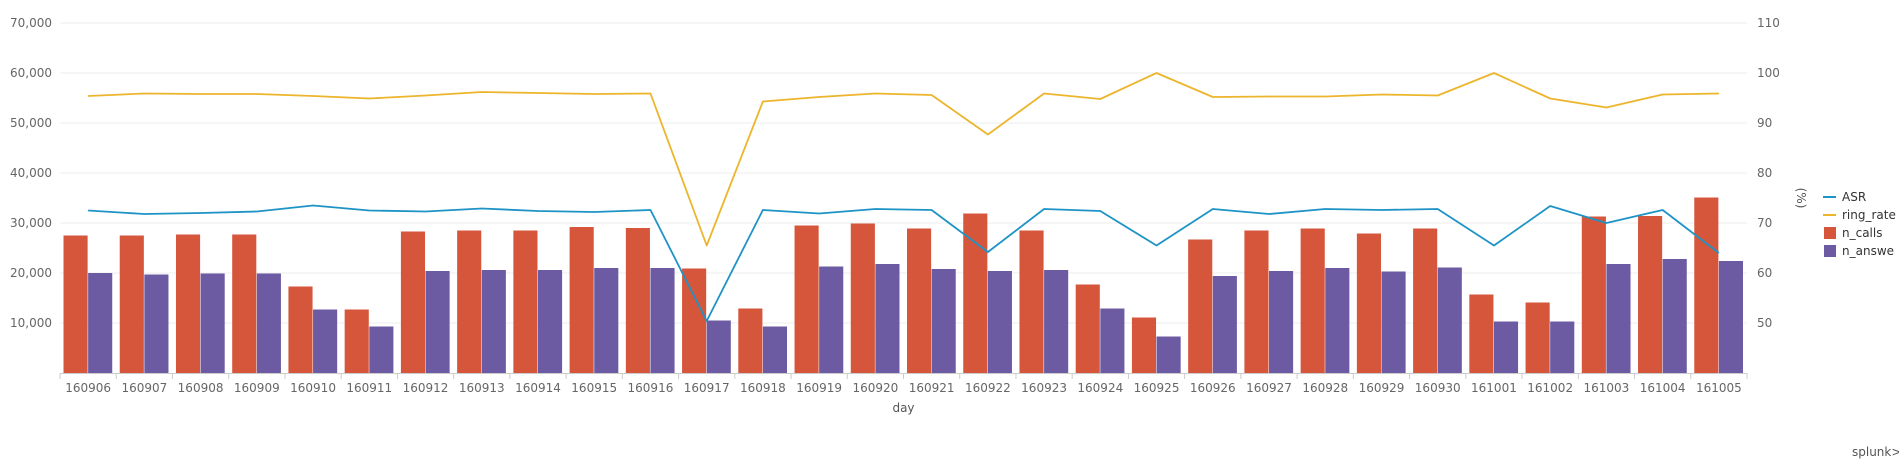 Image resolution: width=1899 pixels, height=461 pixels. I want to click on x-tick-label: 160928, so click(1325, 388).